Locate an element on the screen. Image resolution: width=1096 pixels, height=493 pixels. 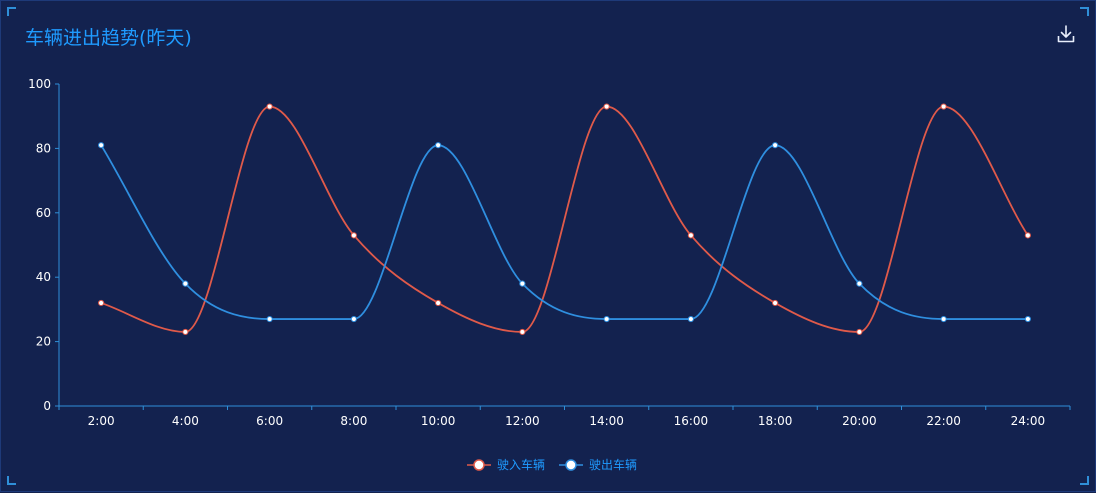
legend-label-1: 驶入车辆 is located at coordinates (521, 464).